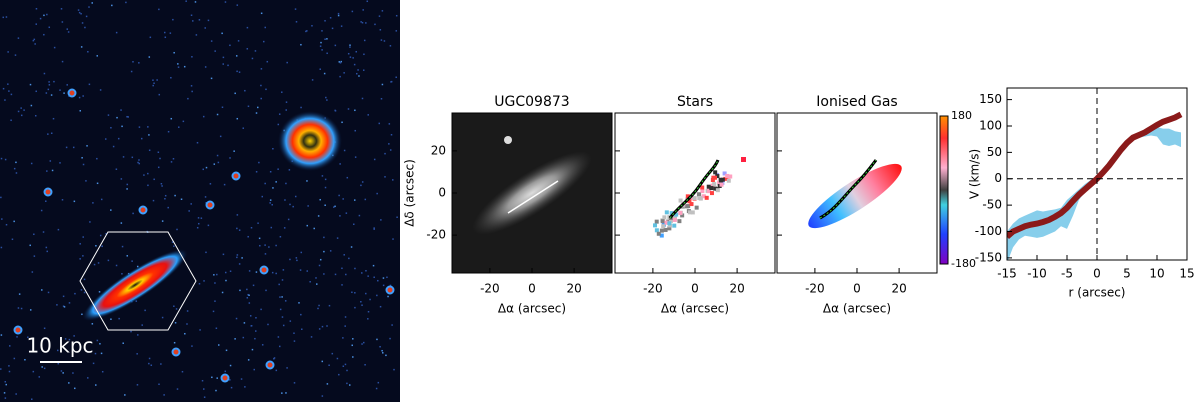 The height and width of the screenshot is (406, 1200). Describe the element at coordinates (856, 102) in the screenshot. I see `panel-title: Ionised Gas` at that location.